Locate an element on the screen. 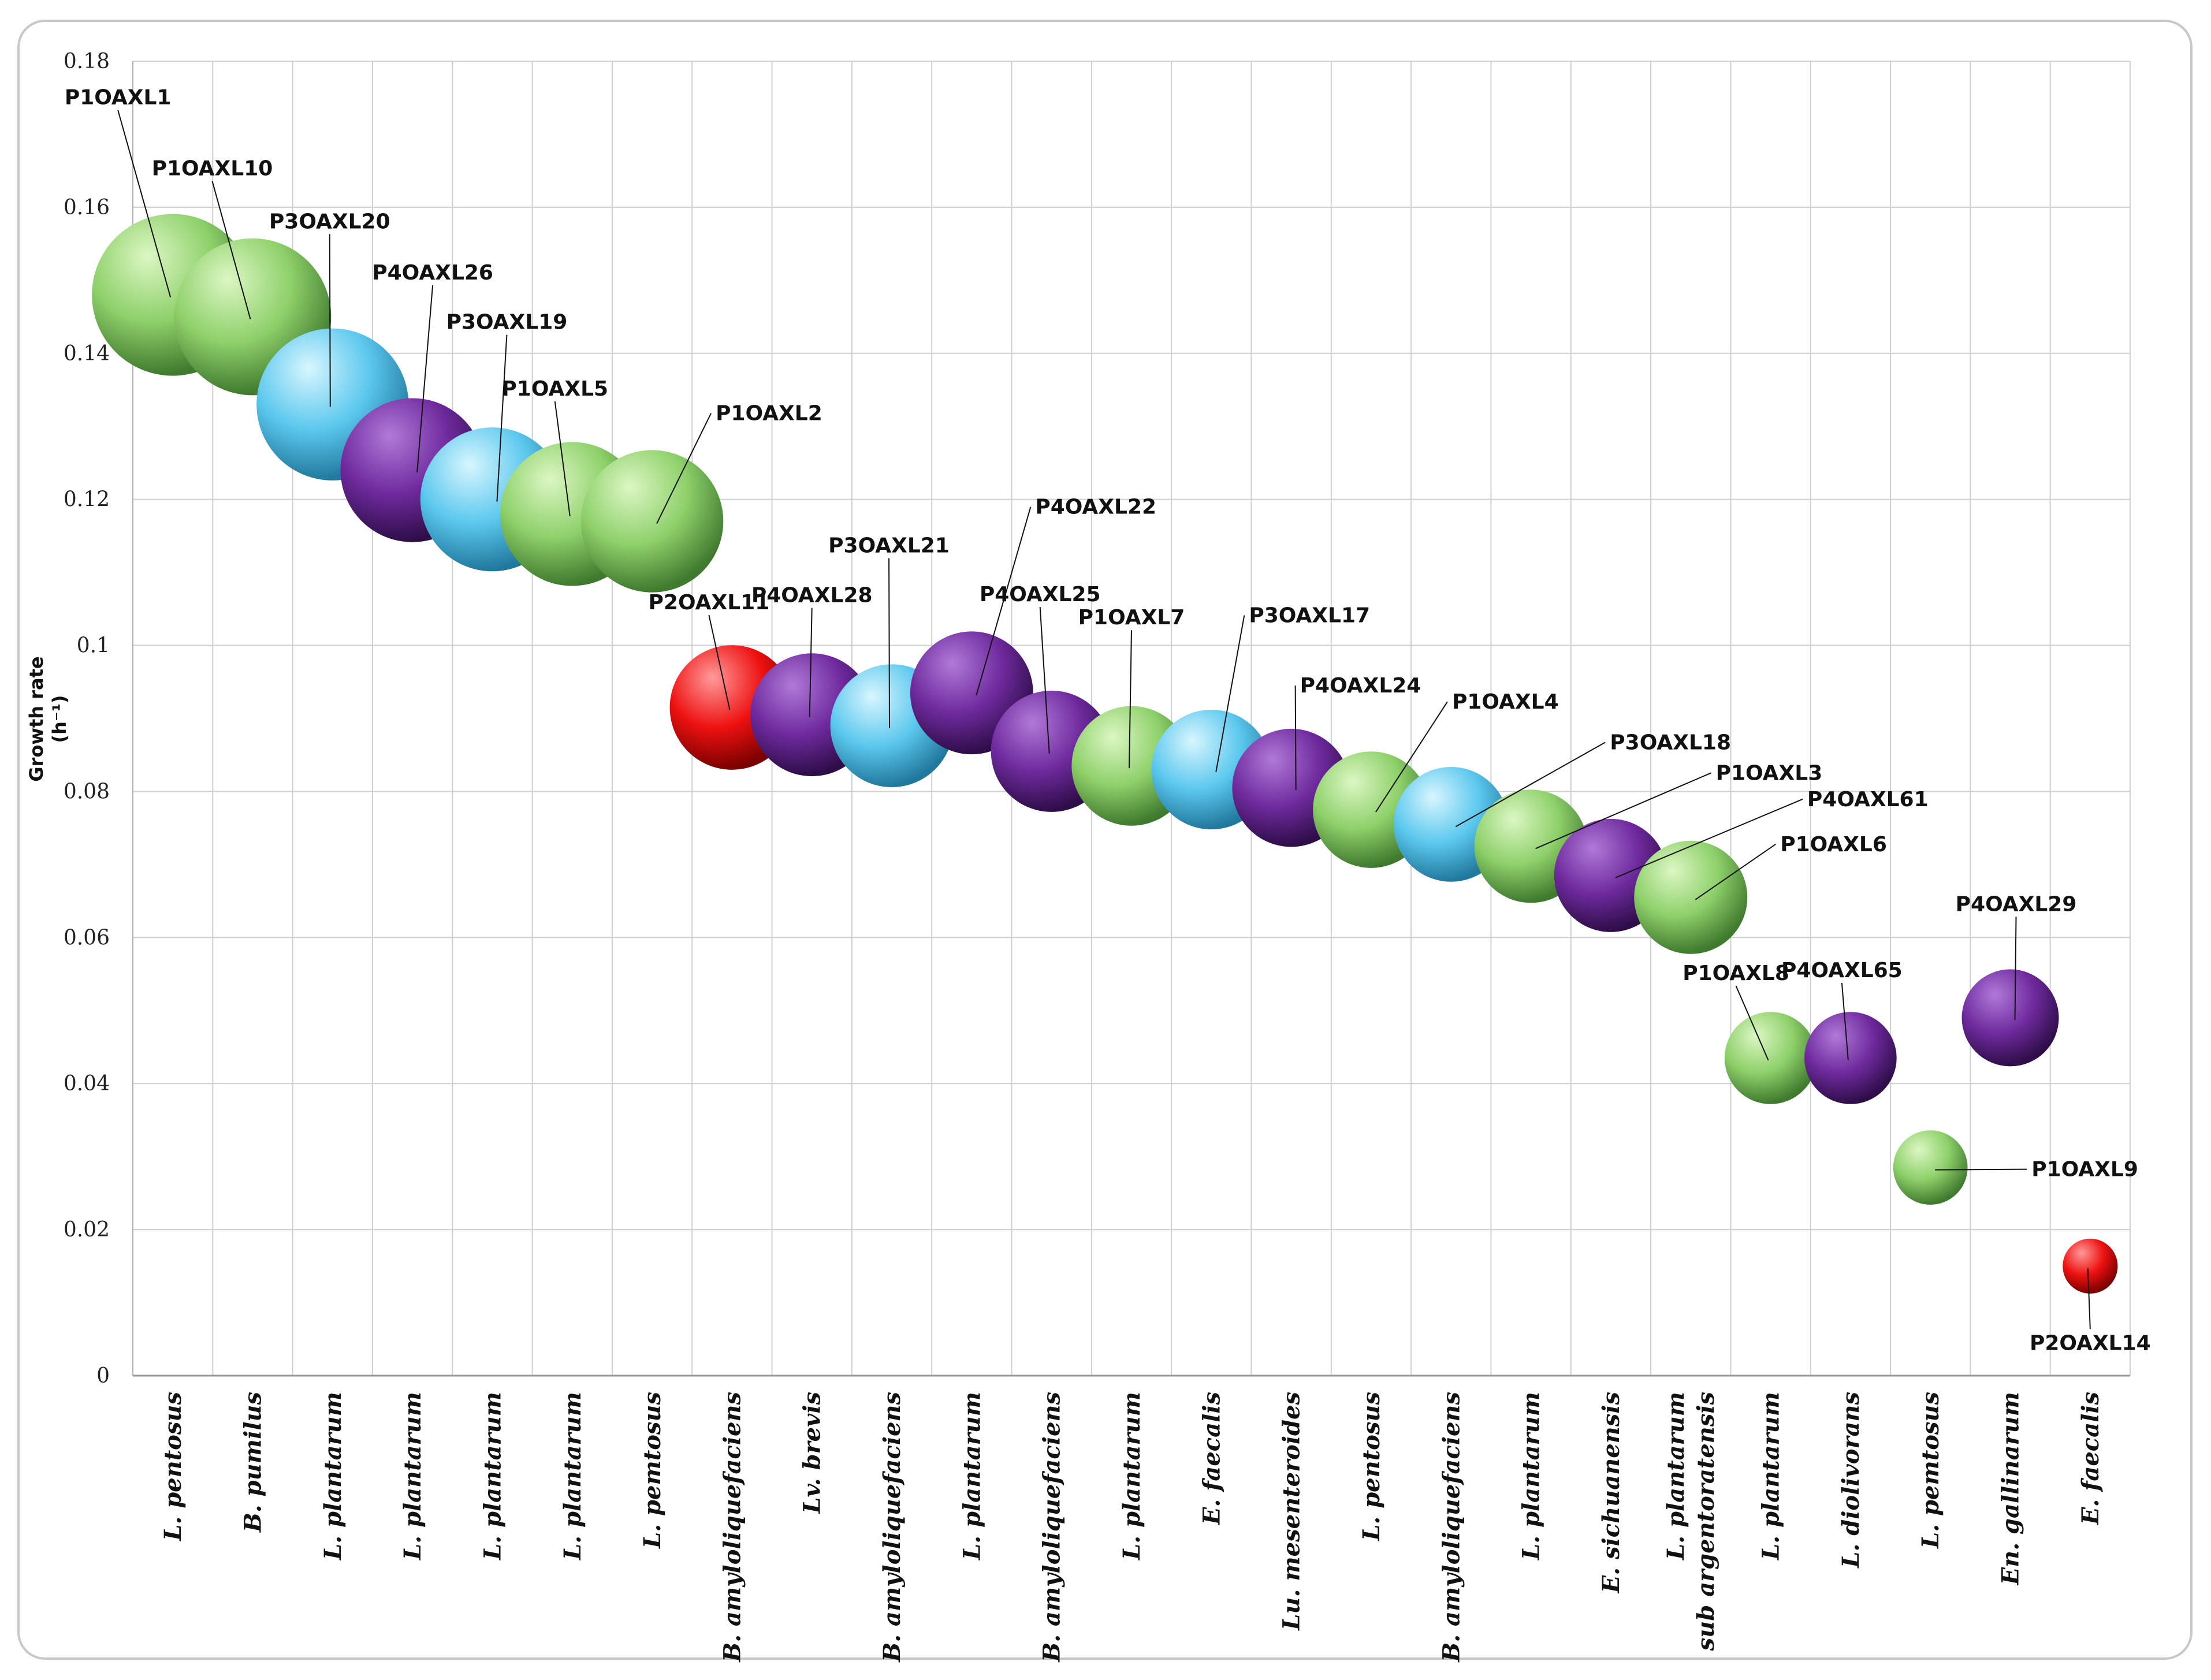 This screenshot has width=2211, height=1680. y-axis-title-line1: Growth rate is located at coordinates (36, 719).